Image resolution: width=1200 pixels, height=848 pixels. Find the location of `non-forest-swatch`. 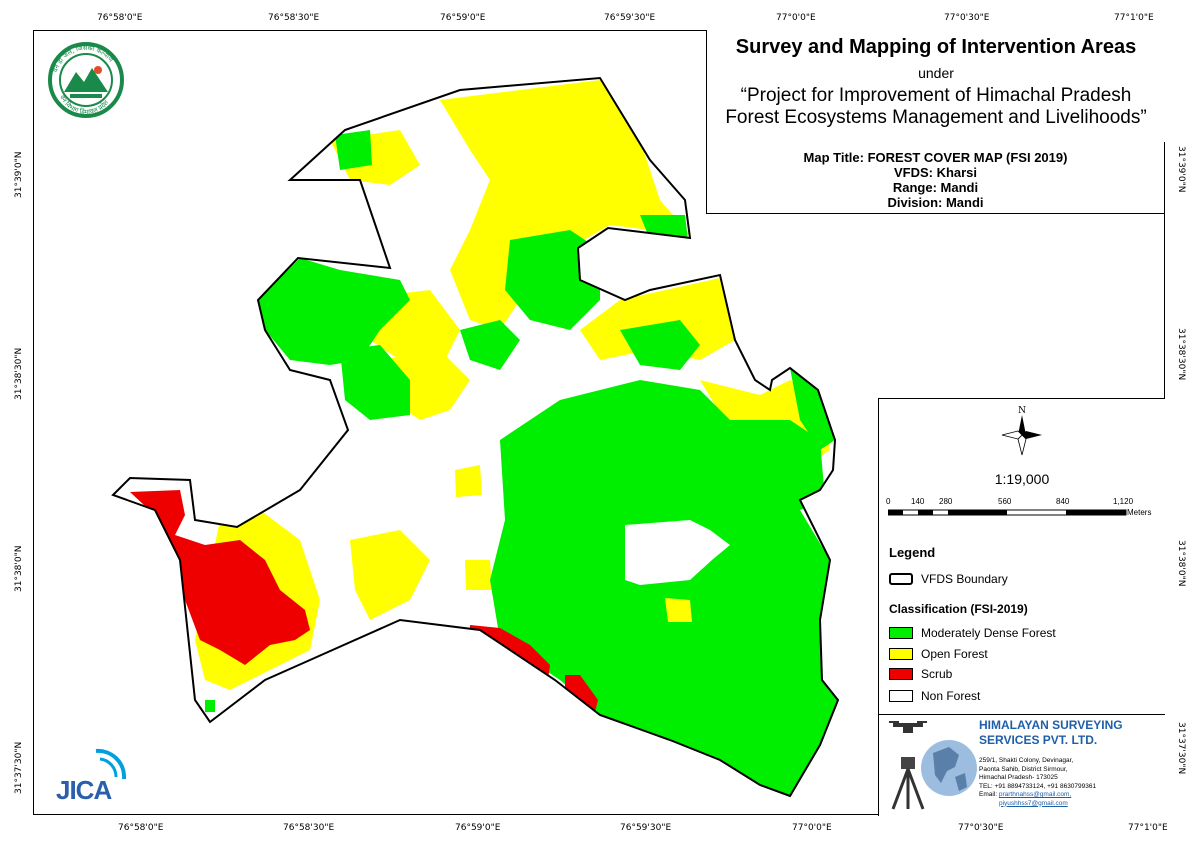

non-forest-swatch is located at coordinates (901, 696).